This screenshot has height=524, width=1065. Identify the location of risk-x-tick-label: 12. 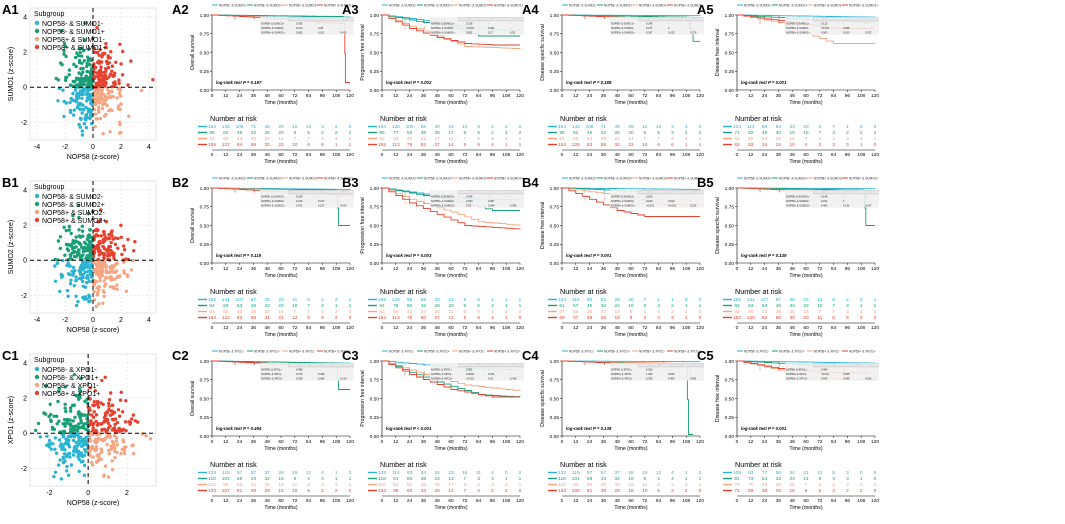
(396, 155).